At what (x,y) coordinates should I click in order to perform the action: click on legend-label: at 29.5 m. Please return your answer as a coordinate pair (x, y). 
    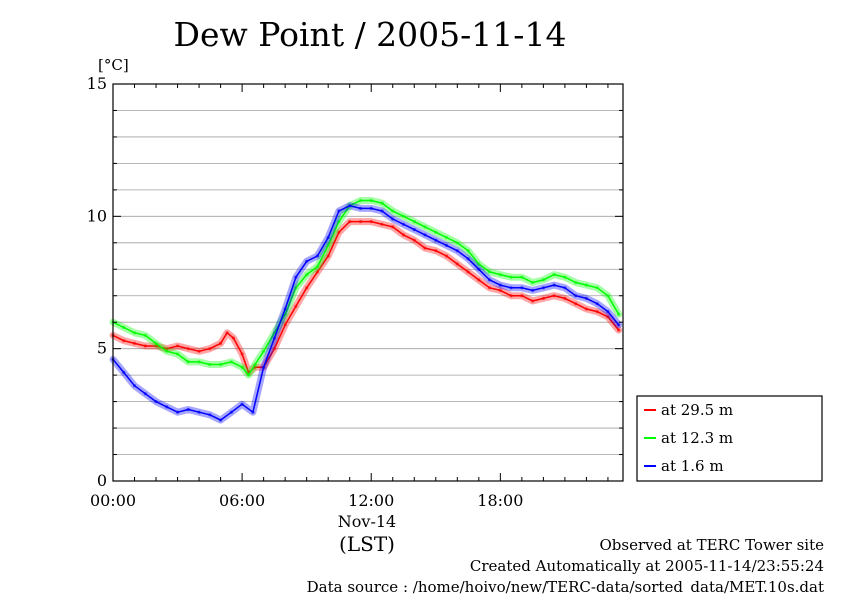
    Looking at the image, I should click on (697, 410).